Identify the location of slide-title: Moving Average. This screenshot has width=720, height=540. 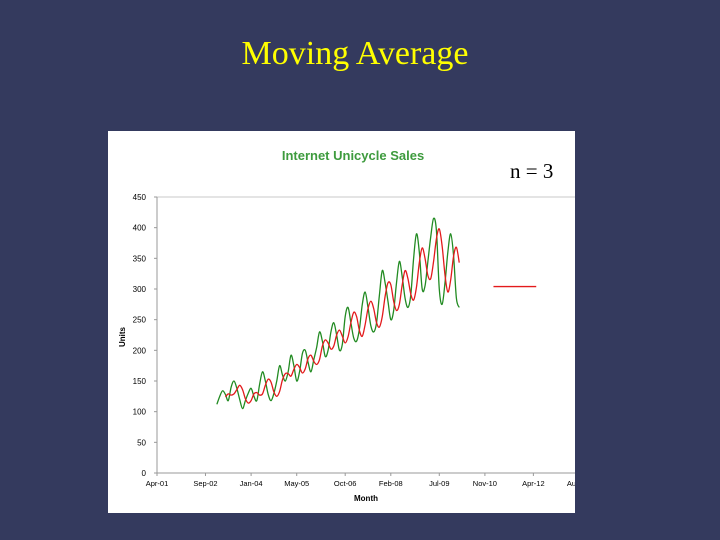
(355, 53).